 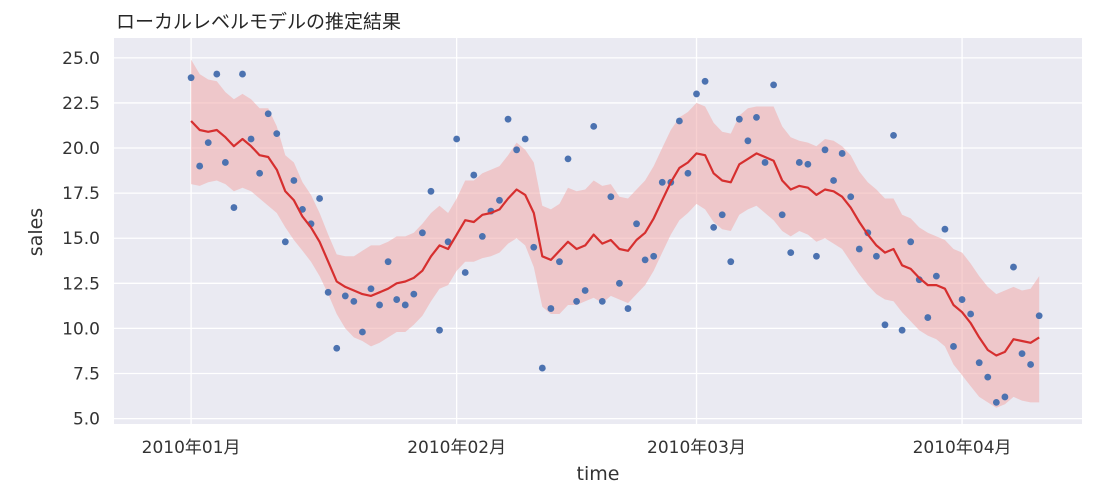 I want to click on x-tick-label: 2010年02月, so click(x=456, y=448).